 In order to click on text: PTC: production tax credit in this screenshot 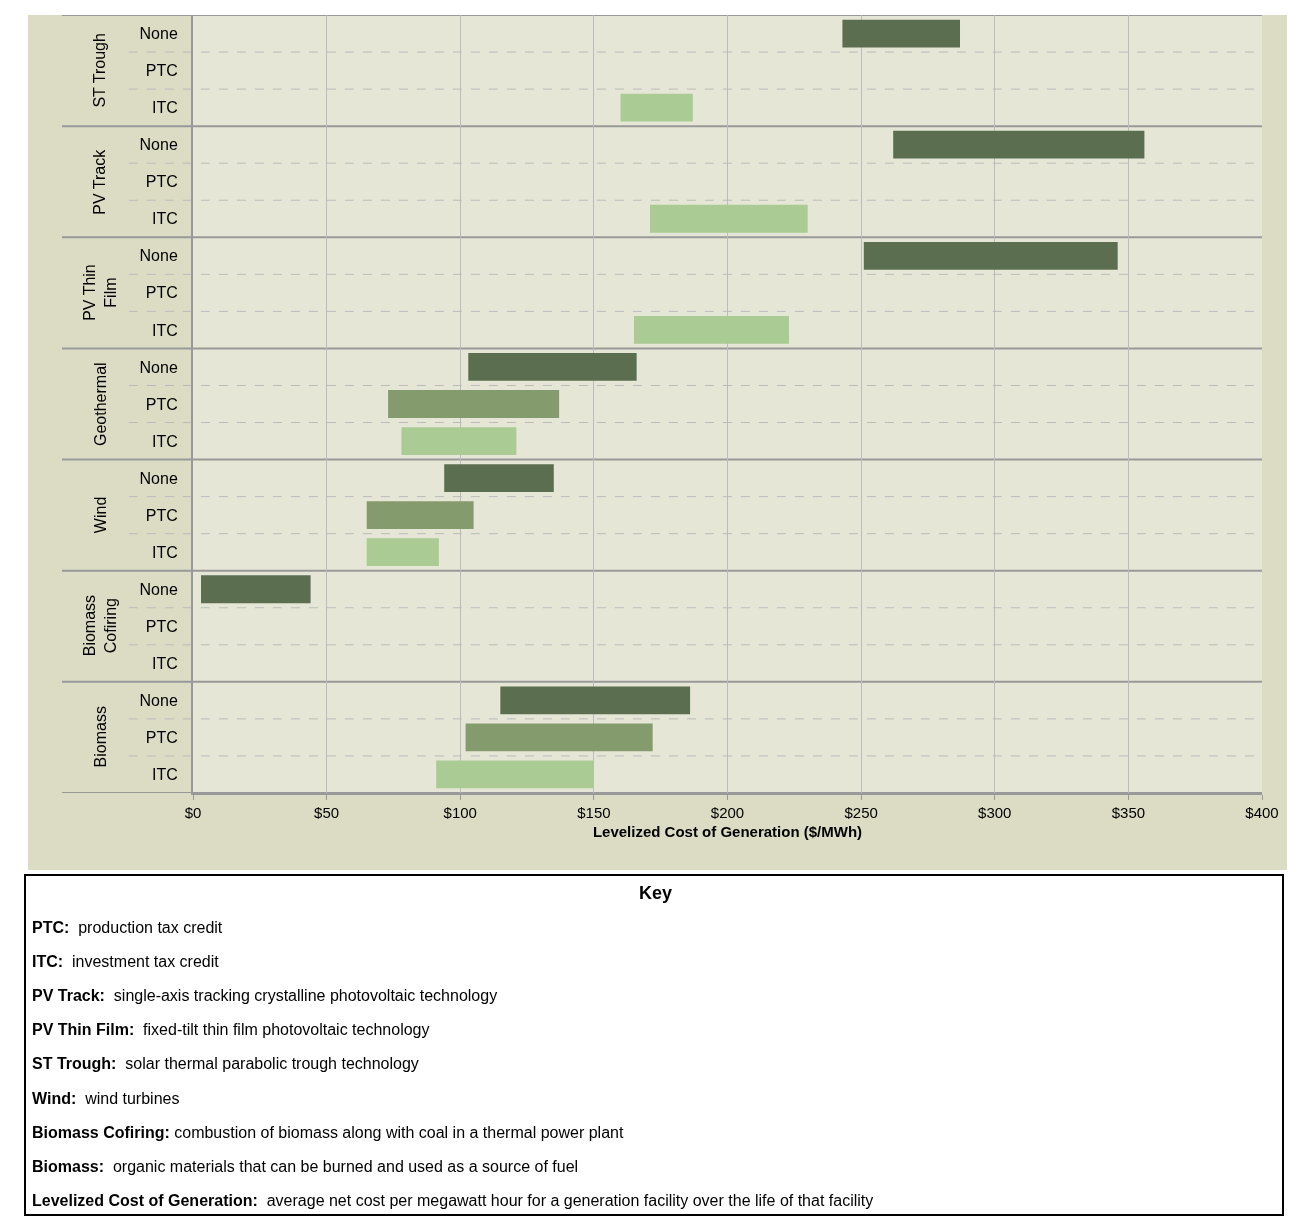, I will do `click(127, 927)`.